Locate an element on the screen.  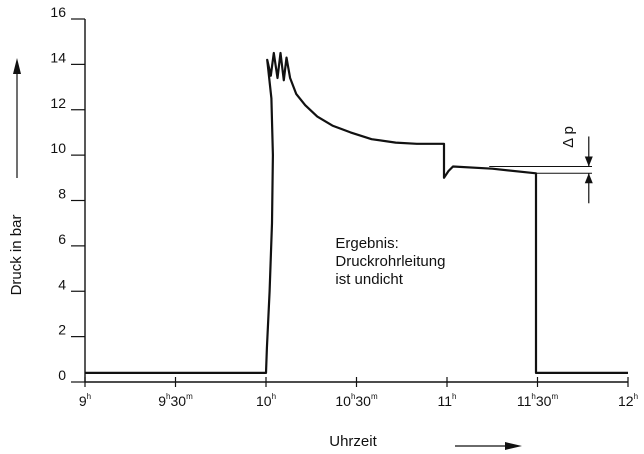
delta-p-label: Δ p is located at coordinates (568, 137).